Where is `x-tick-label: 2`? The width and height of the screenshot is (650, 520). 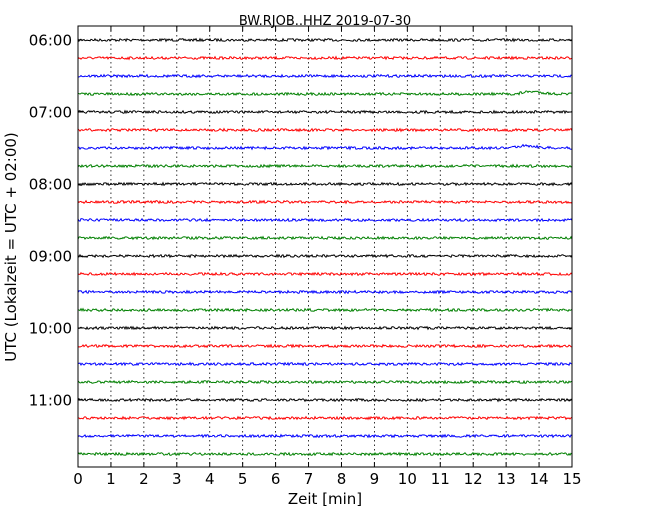
x-tick-label: 2 is located at coordinates (144, 479).